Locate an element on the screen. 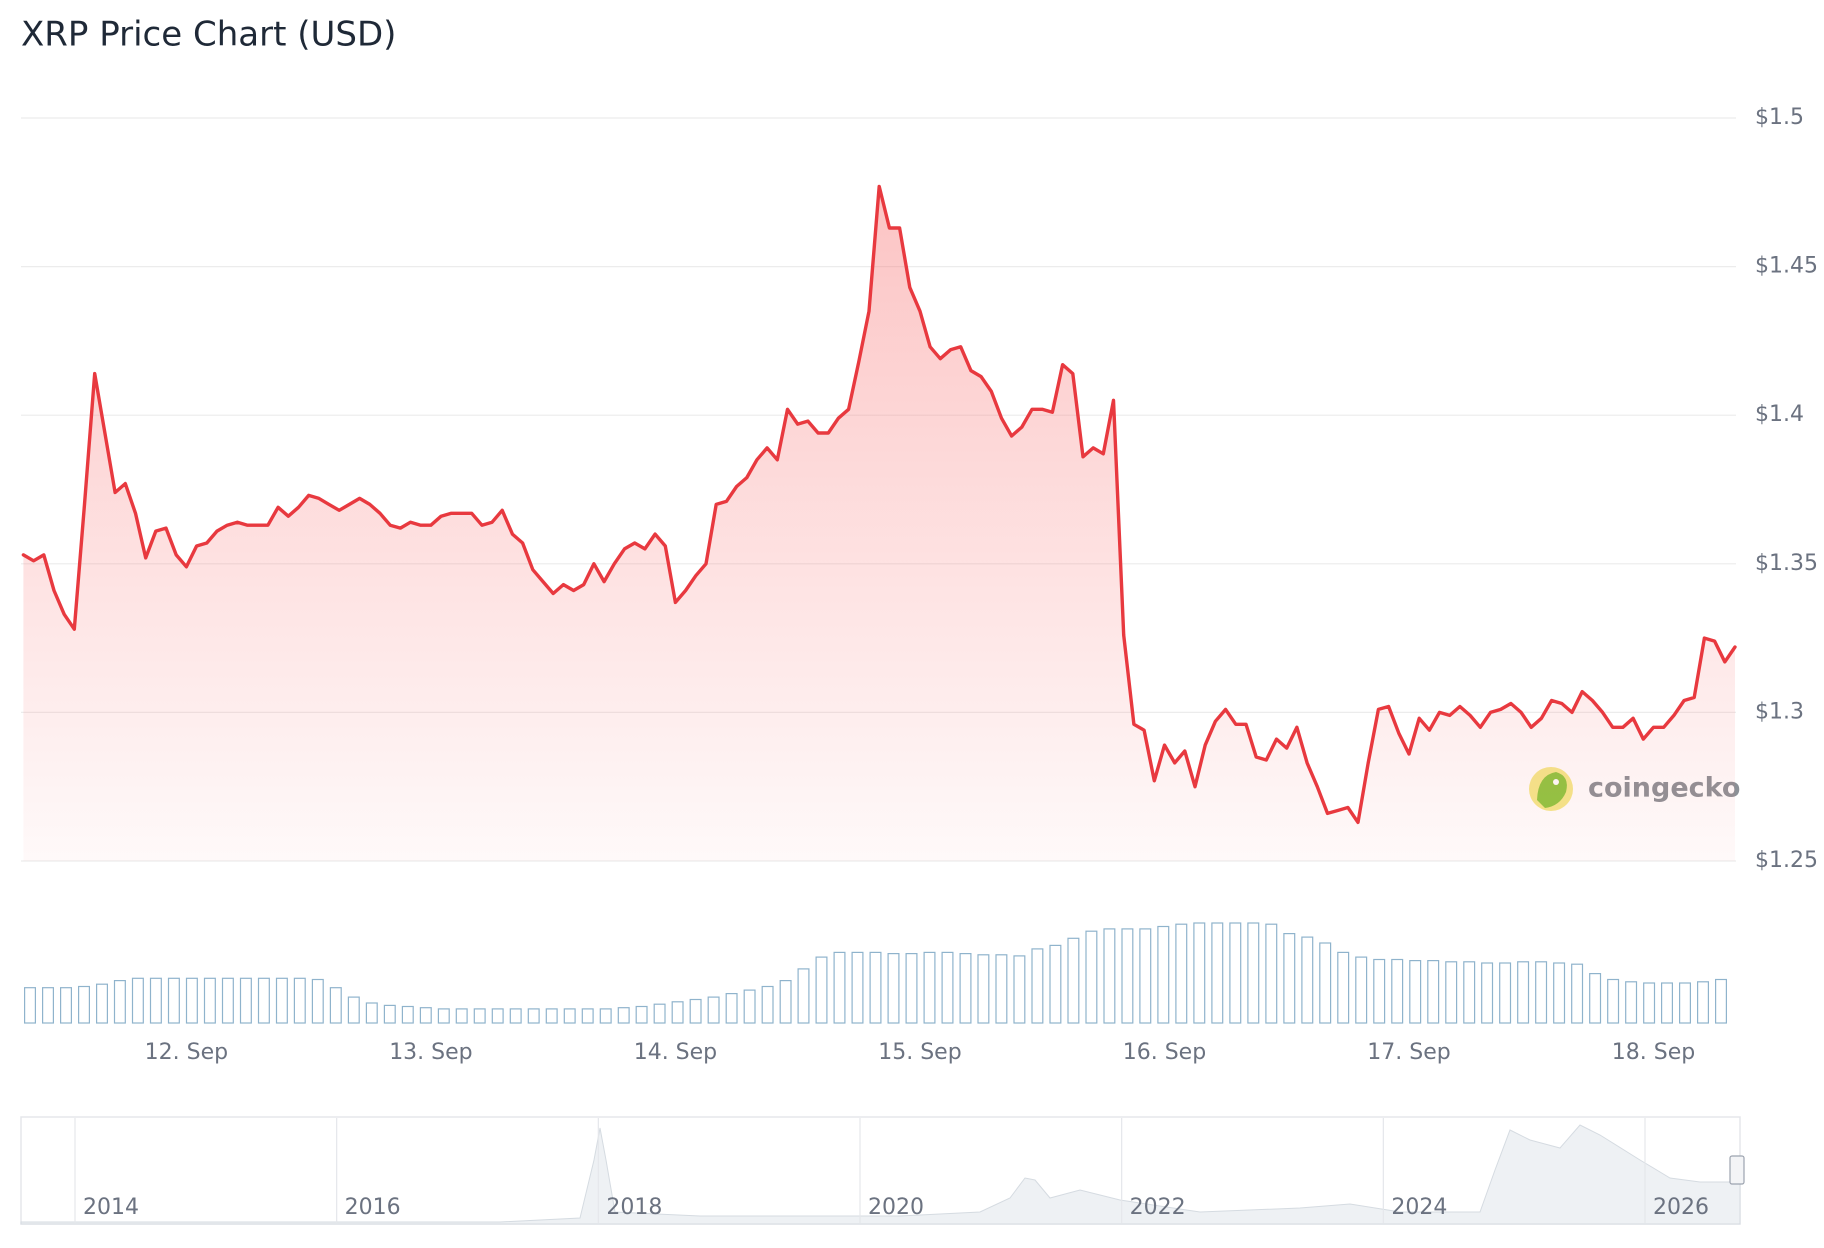  navigator is located at coordinates (882, 1170).